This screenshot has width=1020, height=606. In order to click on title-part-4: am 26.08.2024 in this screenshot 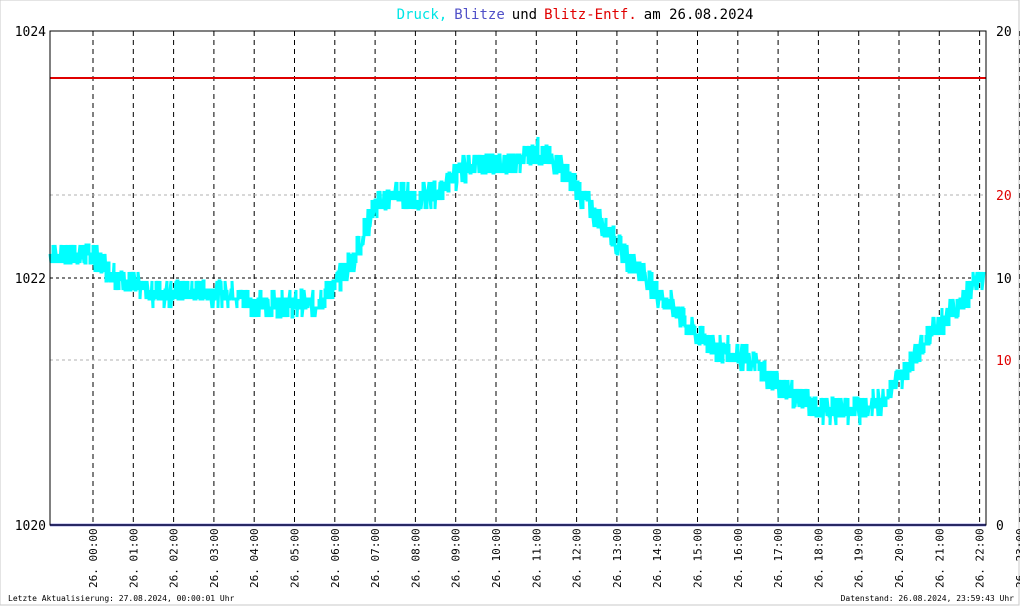, I will do `click(699, 15)`.